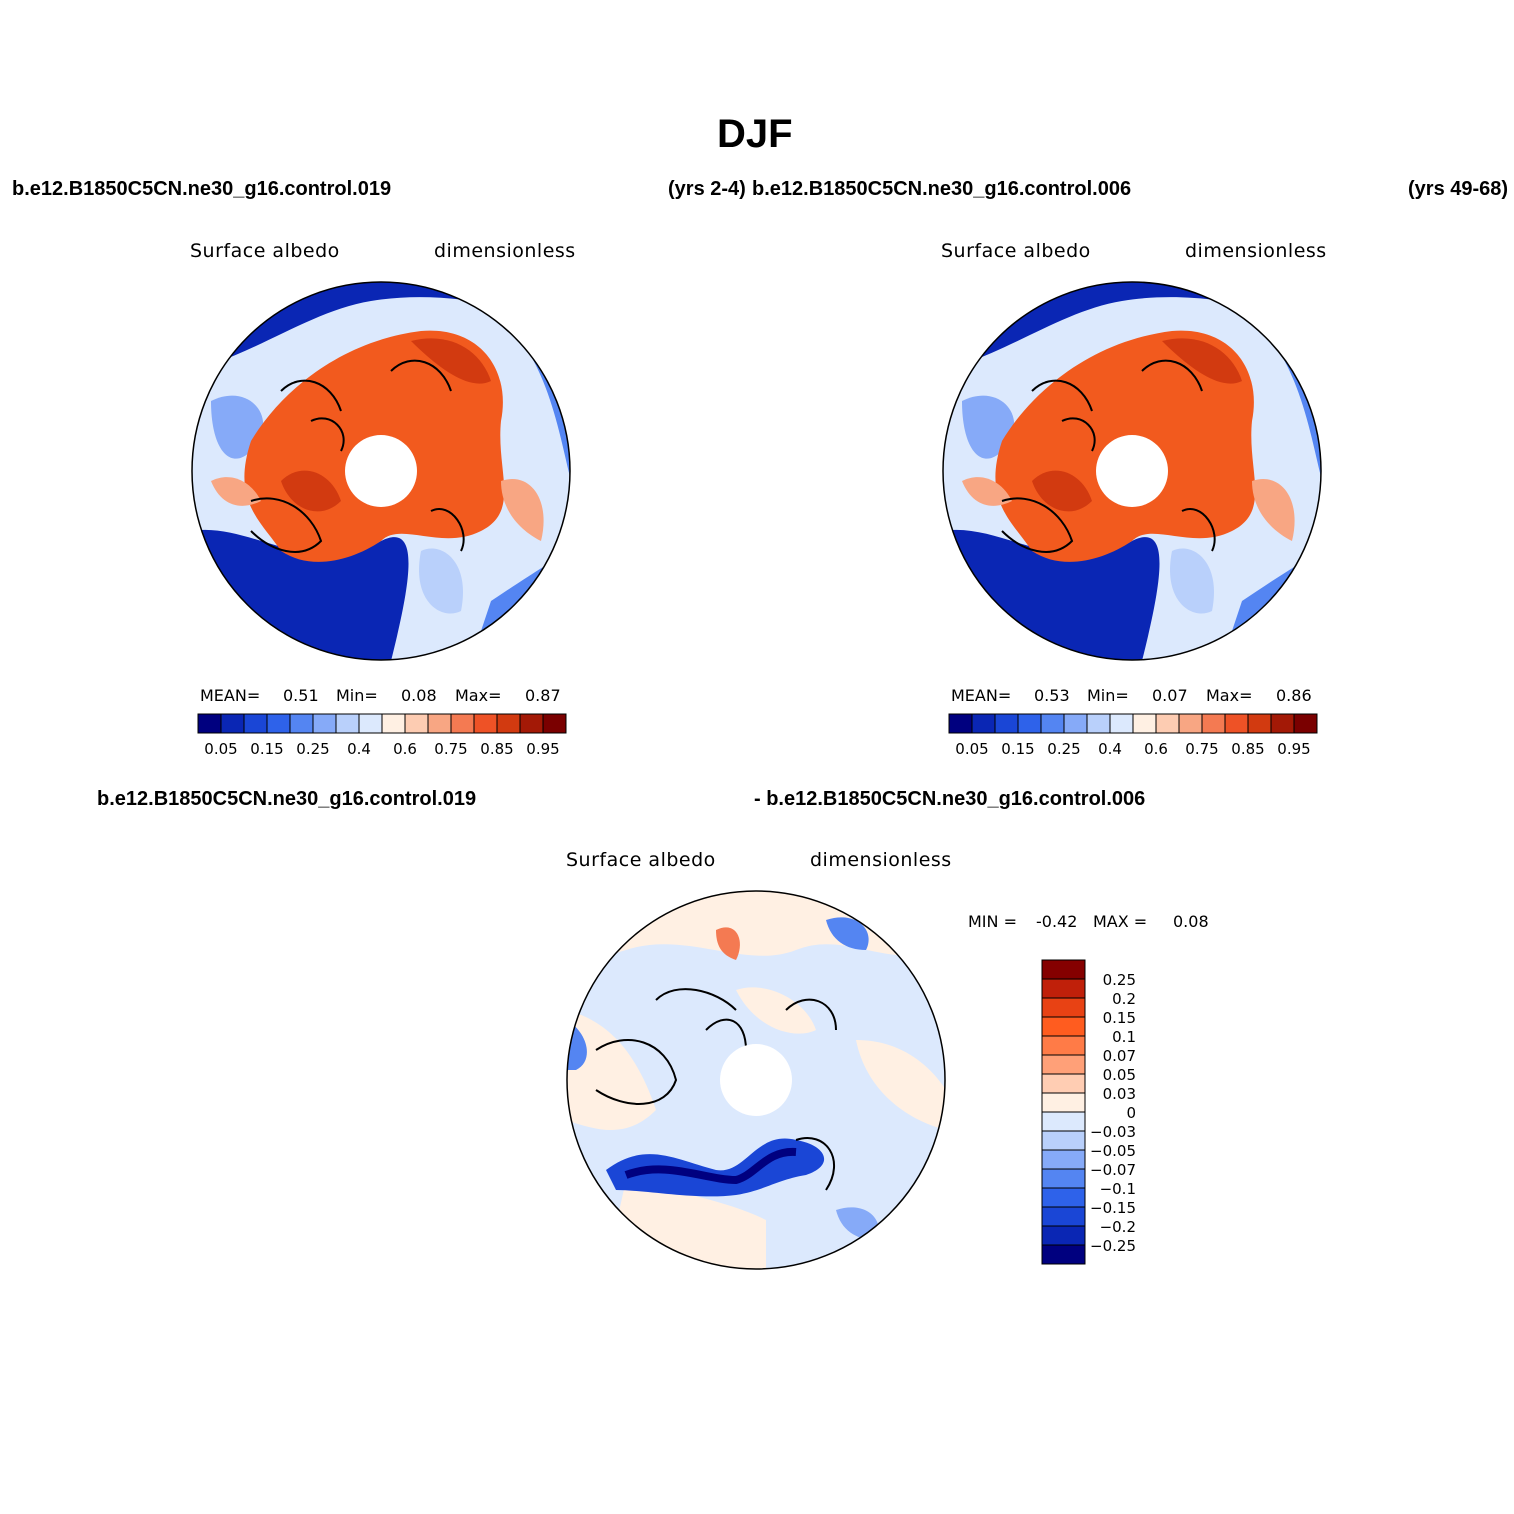  Describe the element at coordinates (1108, 695) in the screenshot. I see `panel2-min-label: Min=` at that location.